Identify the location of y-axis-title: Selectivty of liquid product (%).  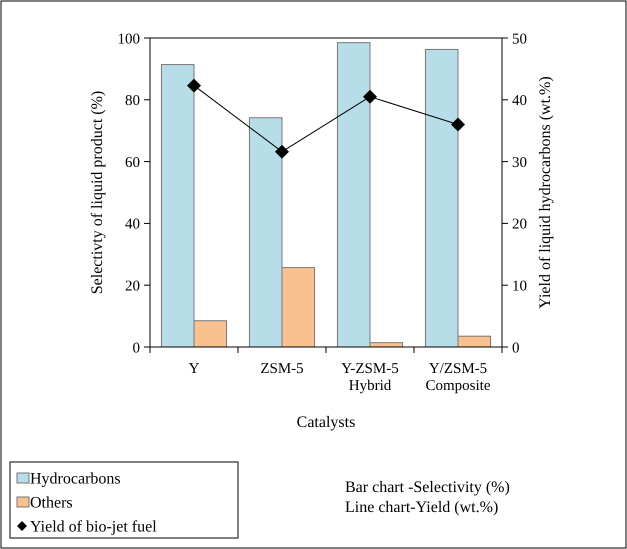
(97, 192).